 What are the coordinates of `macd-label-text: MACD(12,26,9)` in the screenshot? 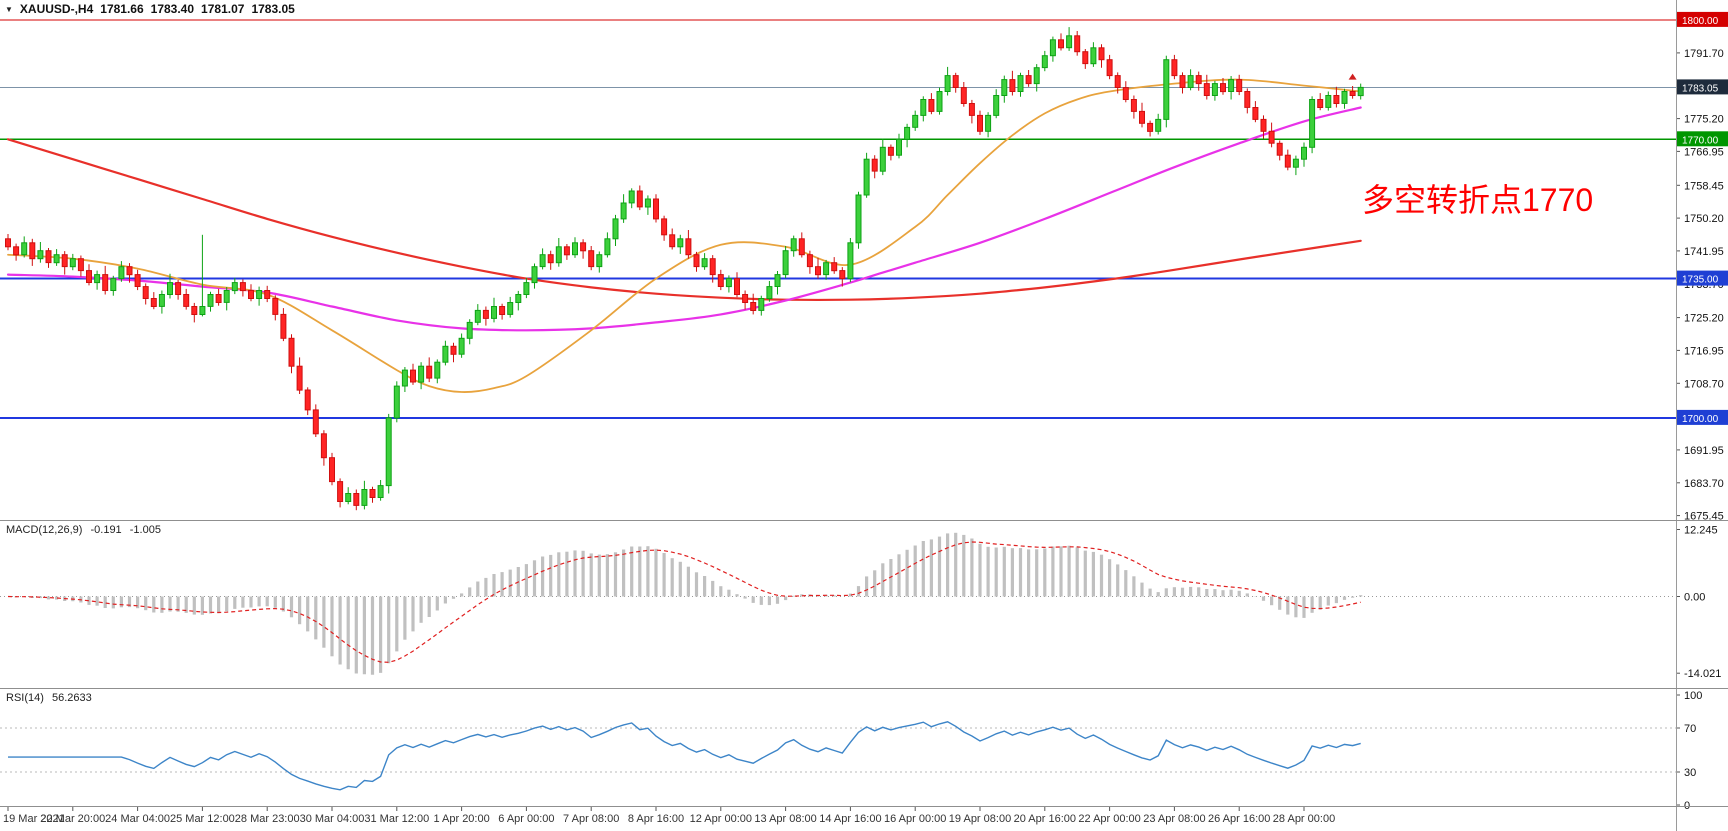 It's located at (44, 530).